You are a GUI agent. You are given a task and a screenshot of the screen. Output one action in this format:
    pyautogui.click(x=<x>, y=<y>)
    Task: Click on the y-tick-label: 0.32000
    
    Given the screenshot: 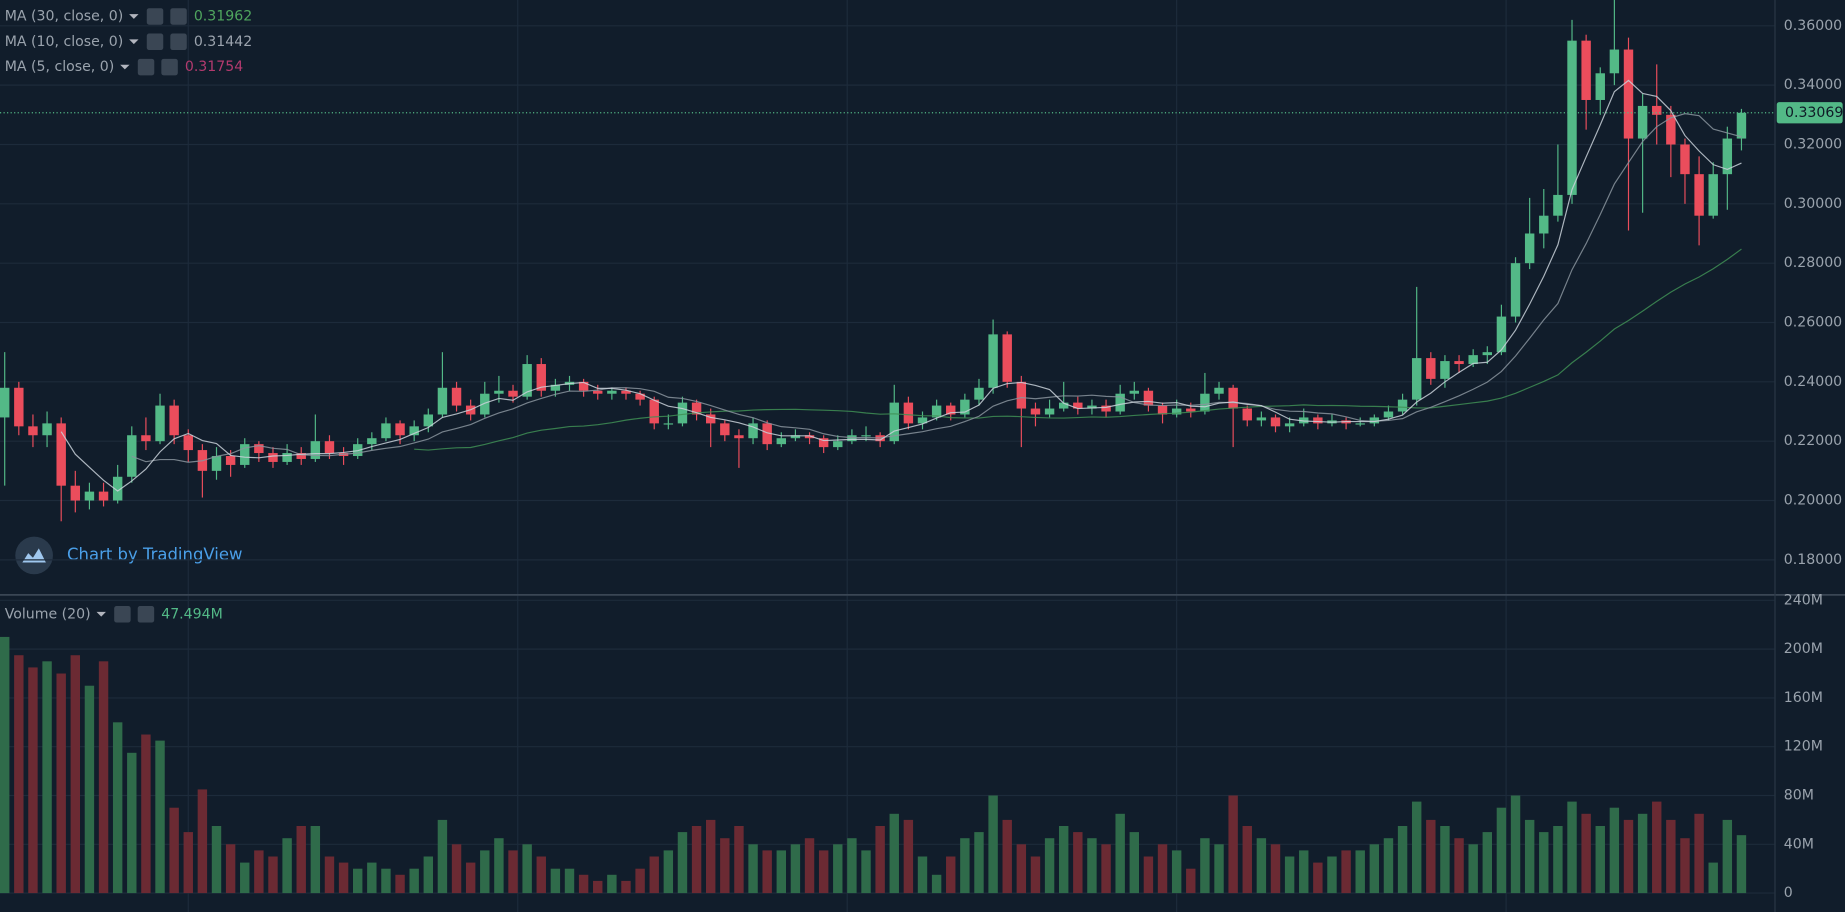 What is the action you would take?
    pyautogui.click(x=1813, y=144)
    